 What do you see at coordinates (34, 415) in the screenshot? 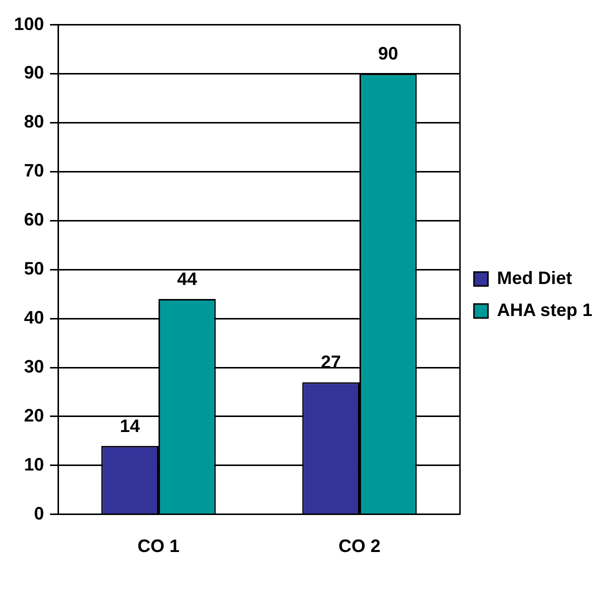
I see `y-tick-label: 20` at bounding box center [34, 415].